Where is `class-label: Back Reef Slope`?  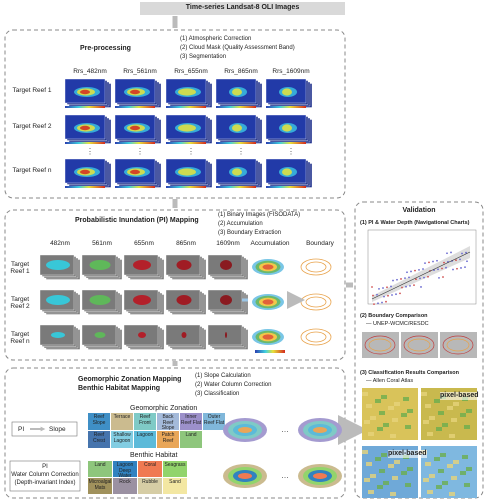 class-label: Back Reef Slope is located at coordinates (168, 422).